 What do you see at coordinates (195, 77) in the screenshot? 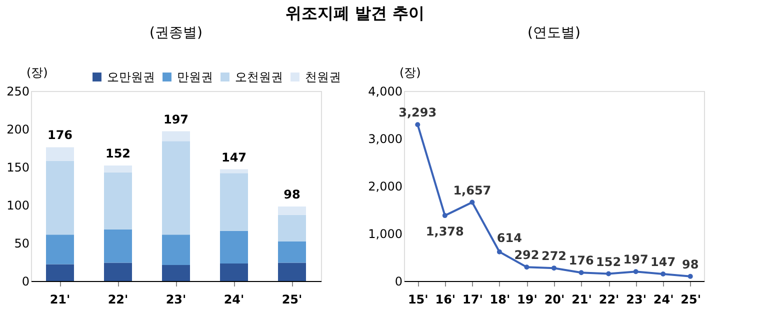
I see `legend-label: 만원권` at bounding box center [195, 77].